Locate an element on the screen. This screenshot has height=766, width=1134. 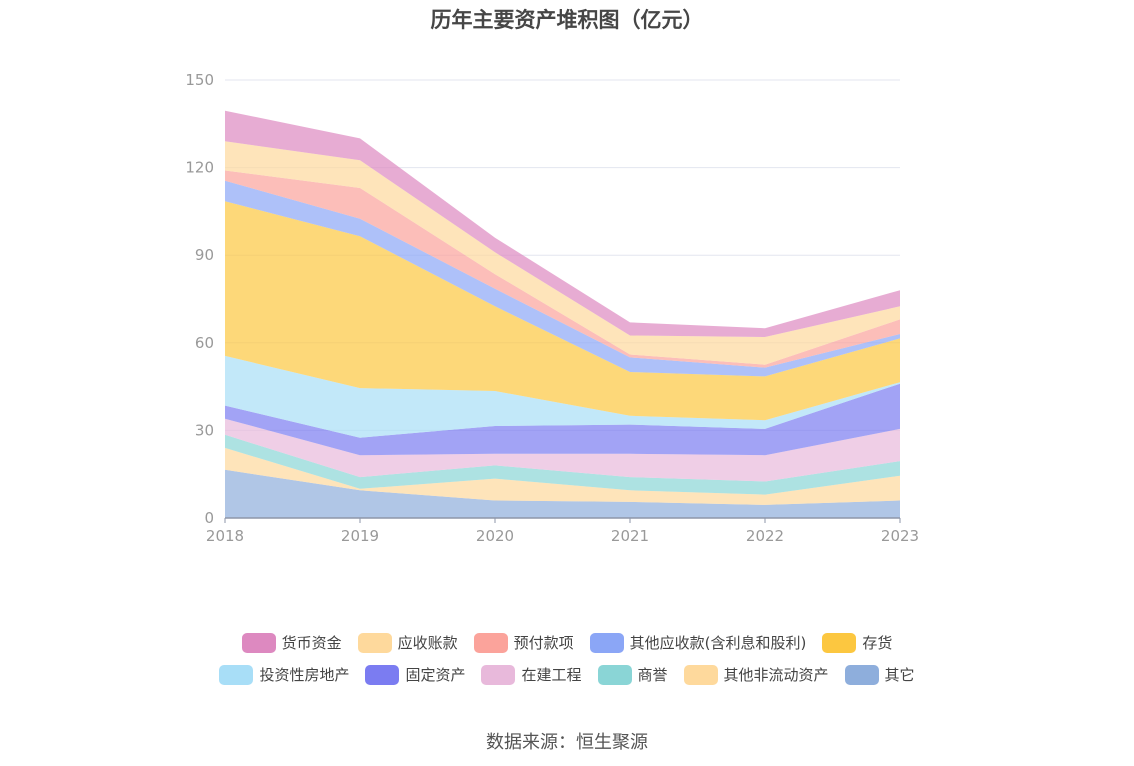
legend-row-2: 投资性房地产 固定资产 在建工程 商誉 其他非流动资产 其它 is located at coordinates (567, 674).